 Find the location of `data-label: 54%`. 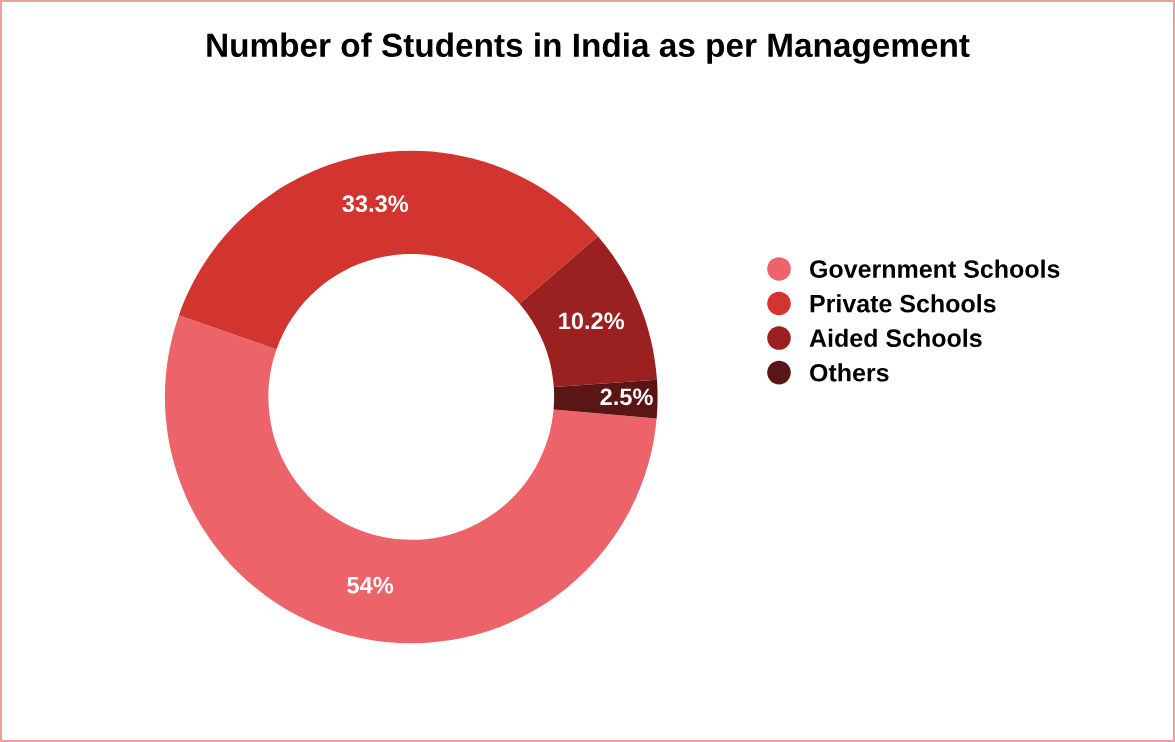

data-label: 54% is located at coordinates (370, 585).